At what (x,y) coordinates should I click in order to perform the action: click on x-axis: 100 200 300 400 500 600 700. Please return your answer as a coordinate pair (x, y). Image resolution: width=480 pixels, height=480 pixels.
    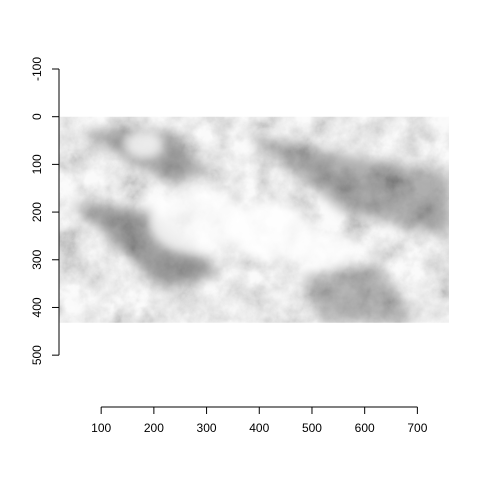
    Looking at the image, I should click on (259, 420).